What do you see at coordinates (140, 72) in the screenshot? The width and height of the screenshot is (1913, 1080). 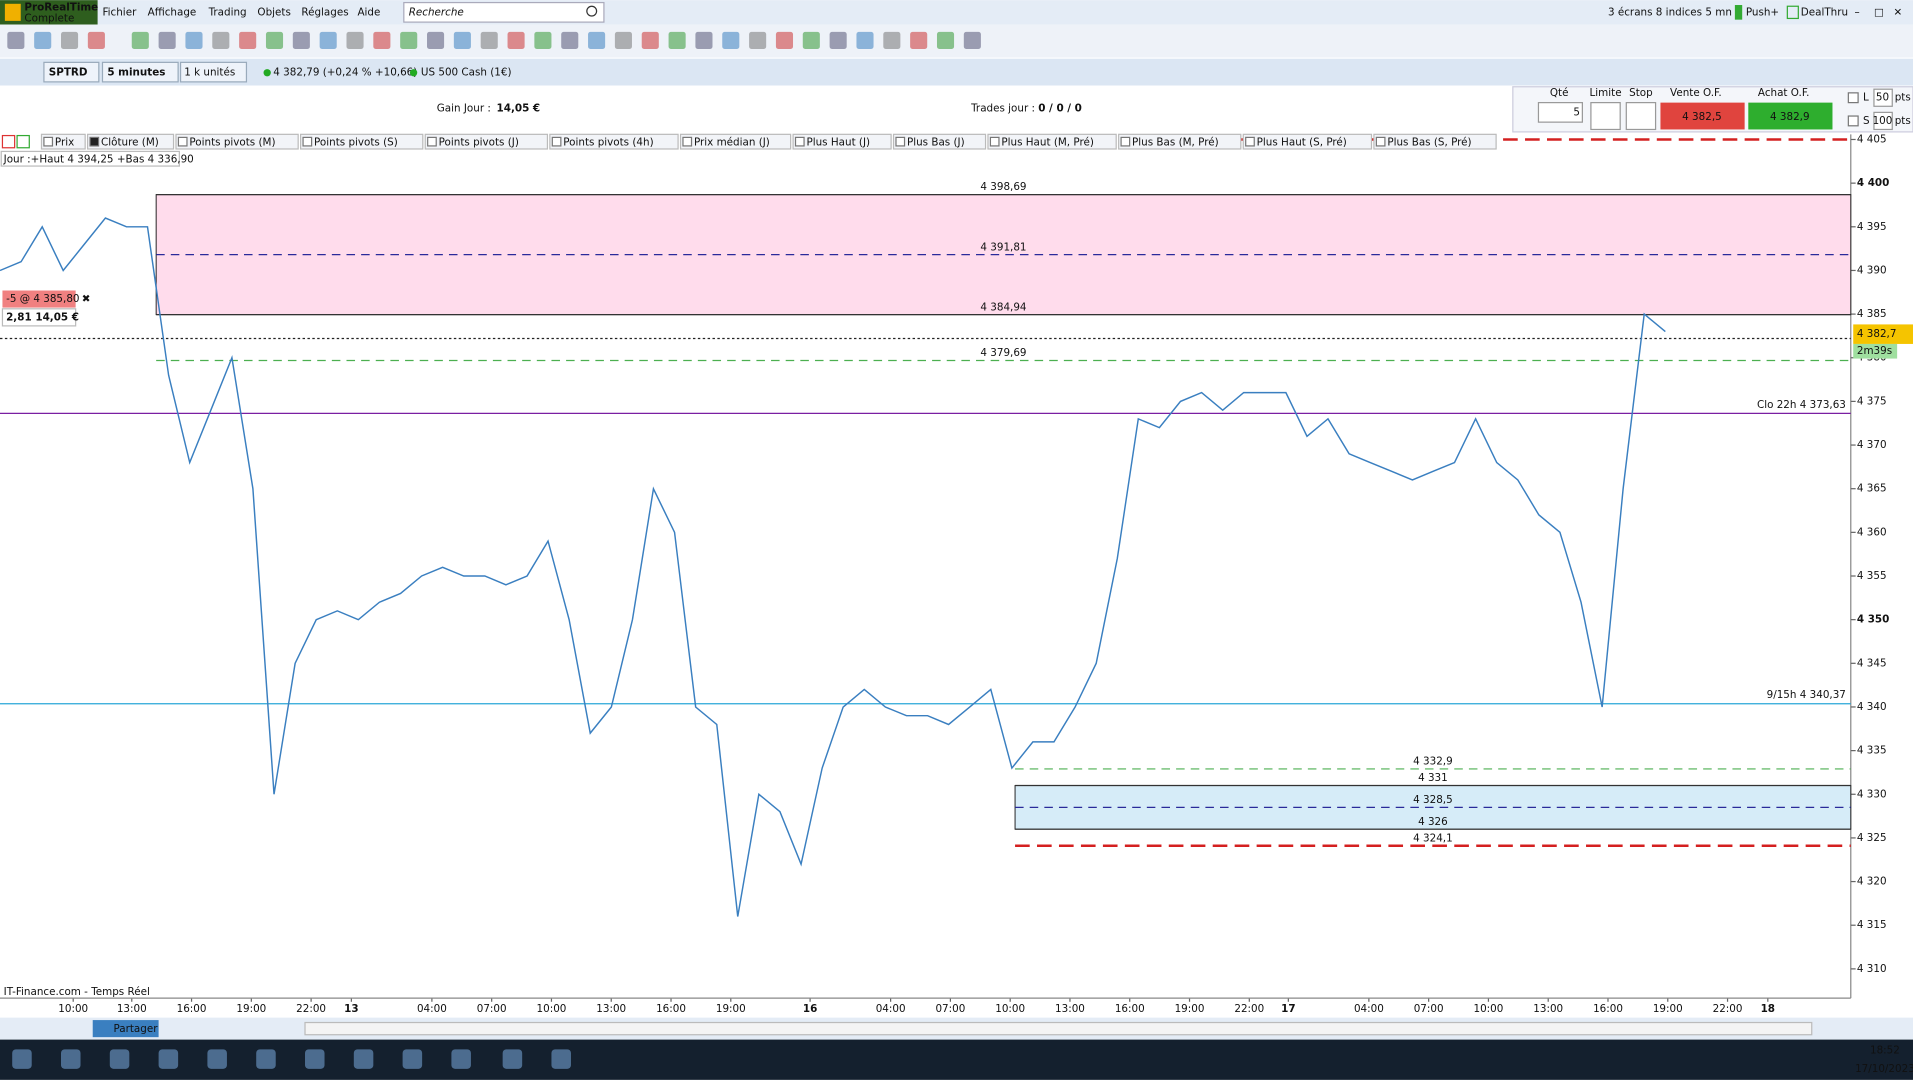 I see `period-box` at bounding box center [140, 72].